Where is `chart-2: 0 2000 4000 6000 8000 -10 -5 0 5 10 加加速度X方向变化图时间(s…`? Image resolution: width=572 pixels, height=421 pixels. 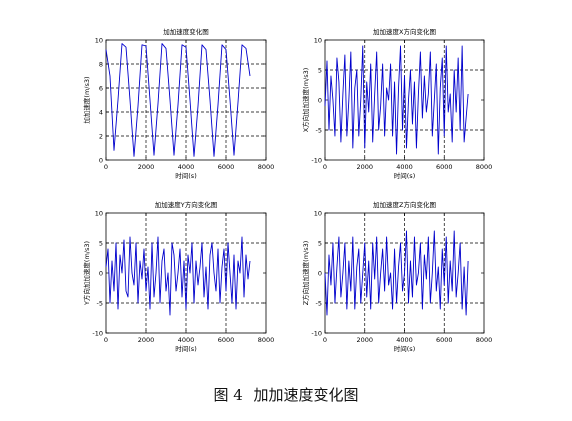
chart-2: 0 2000 4000 6000 8000 -10 -5 0 5 10 加加速度X方向变化图时间(s… is located at coordinates (396, 103).